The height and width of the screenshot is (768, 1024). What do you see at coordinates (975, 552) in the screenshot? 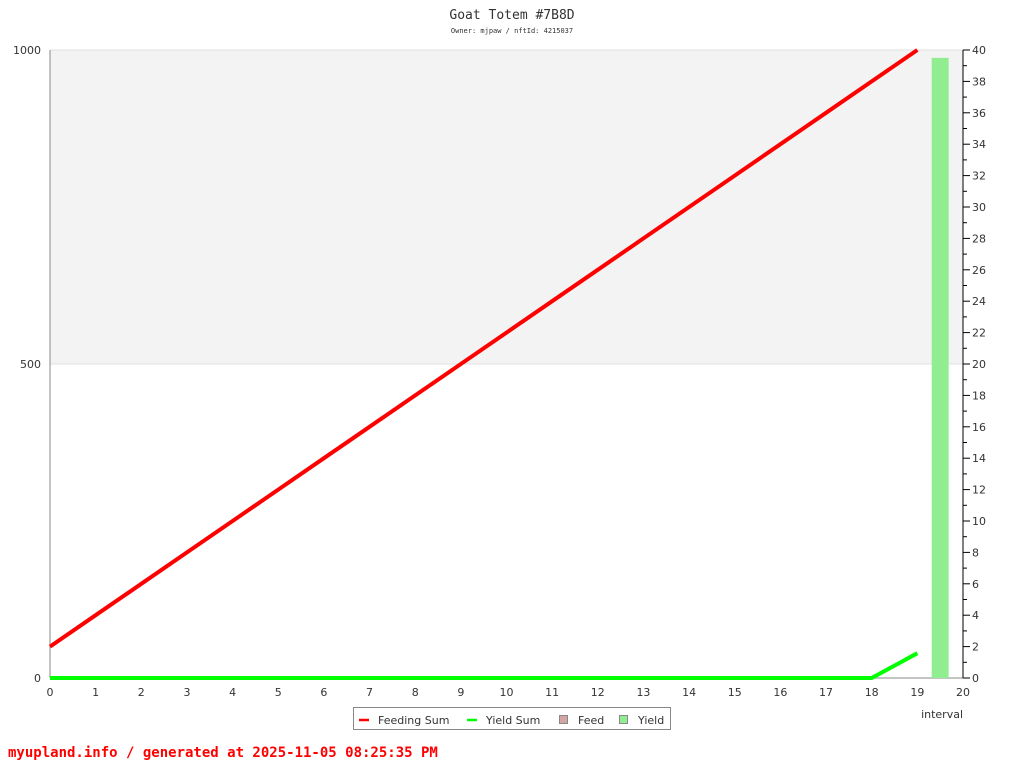
I see `y-right-tick-label: 8` at bounding box center [975, 552].